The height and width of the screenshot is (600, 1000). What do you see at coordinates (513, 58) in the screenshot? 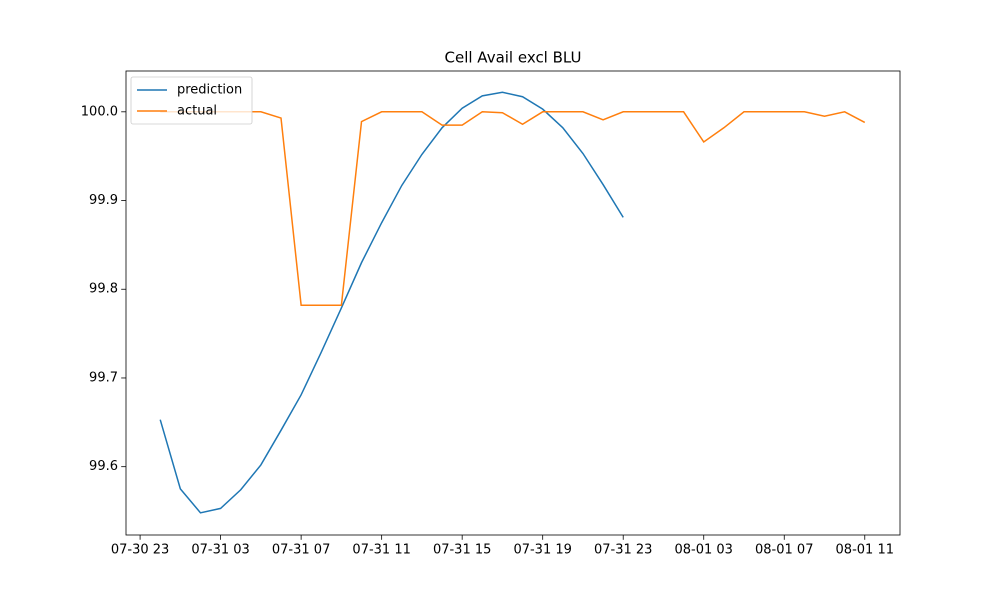
I see `chart-title: Cell Avail excl BLU` at bounding box center [513, 58].